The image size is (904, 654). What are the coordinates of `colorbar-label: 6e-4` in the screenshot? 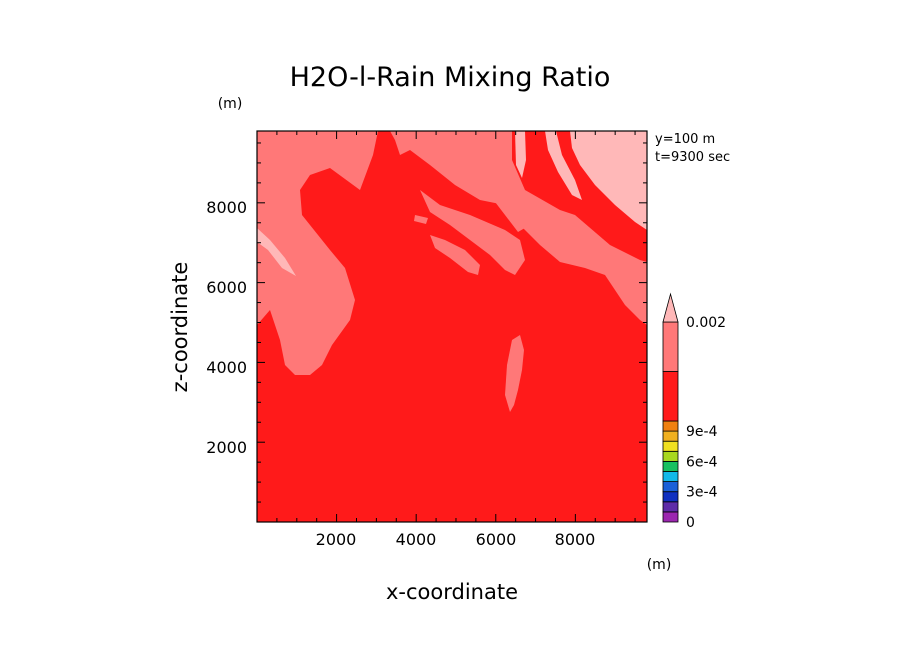 It's located at (702, 462).